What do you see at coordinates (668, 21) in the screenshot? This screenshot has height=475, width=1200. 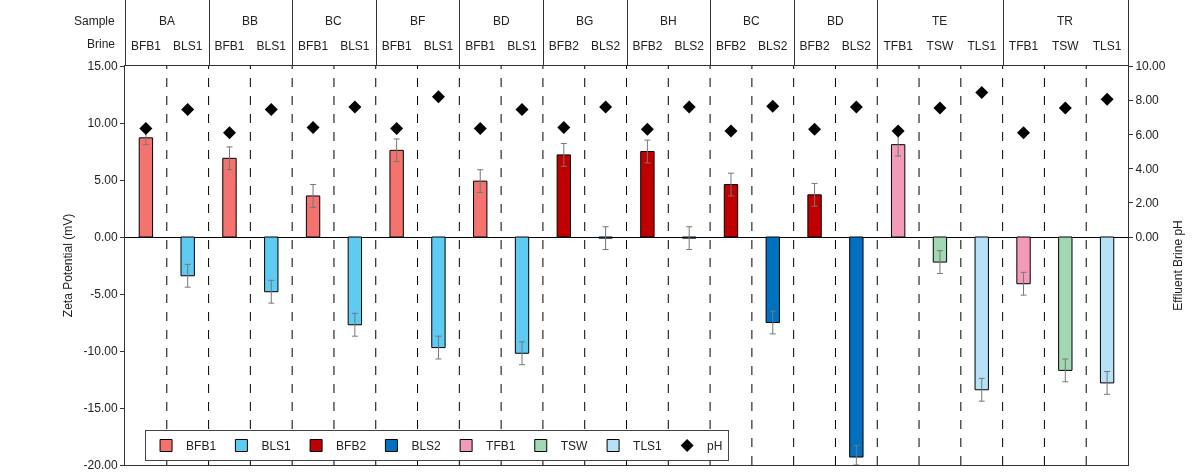 I see `text: BH` at bounding box center [668, 21].